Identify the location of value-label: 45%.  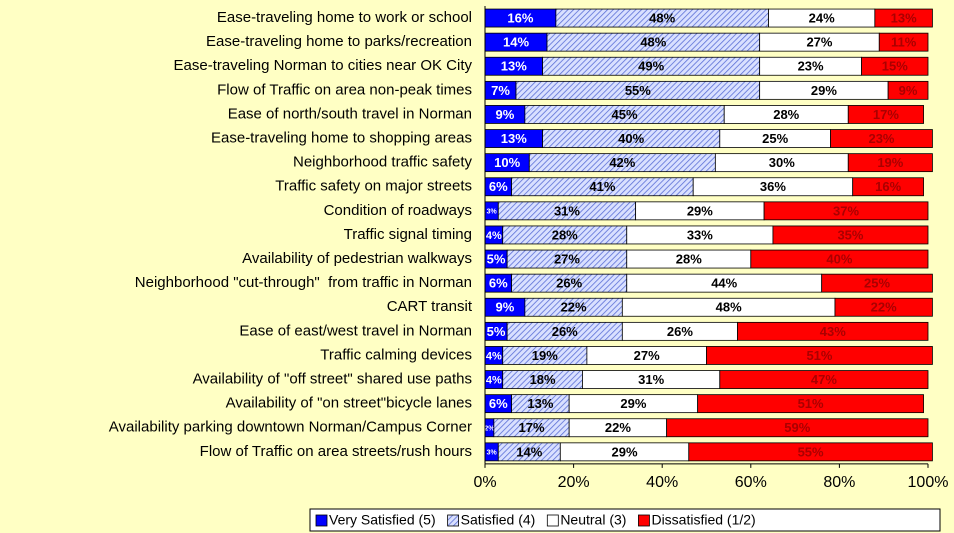
(625, 114).